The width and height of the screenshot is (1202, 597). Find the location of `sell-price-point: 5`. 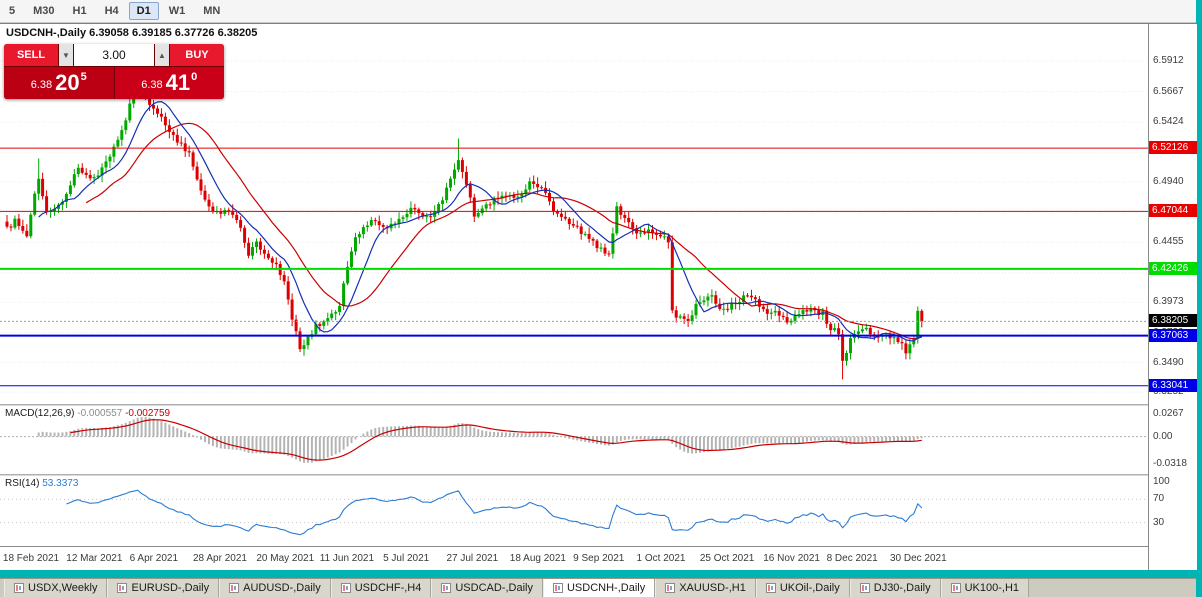

sell-price-point: 5 is located at coordinates (83, 77).